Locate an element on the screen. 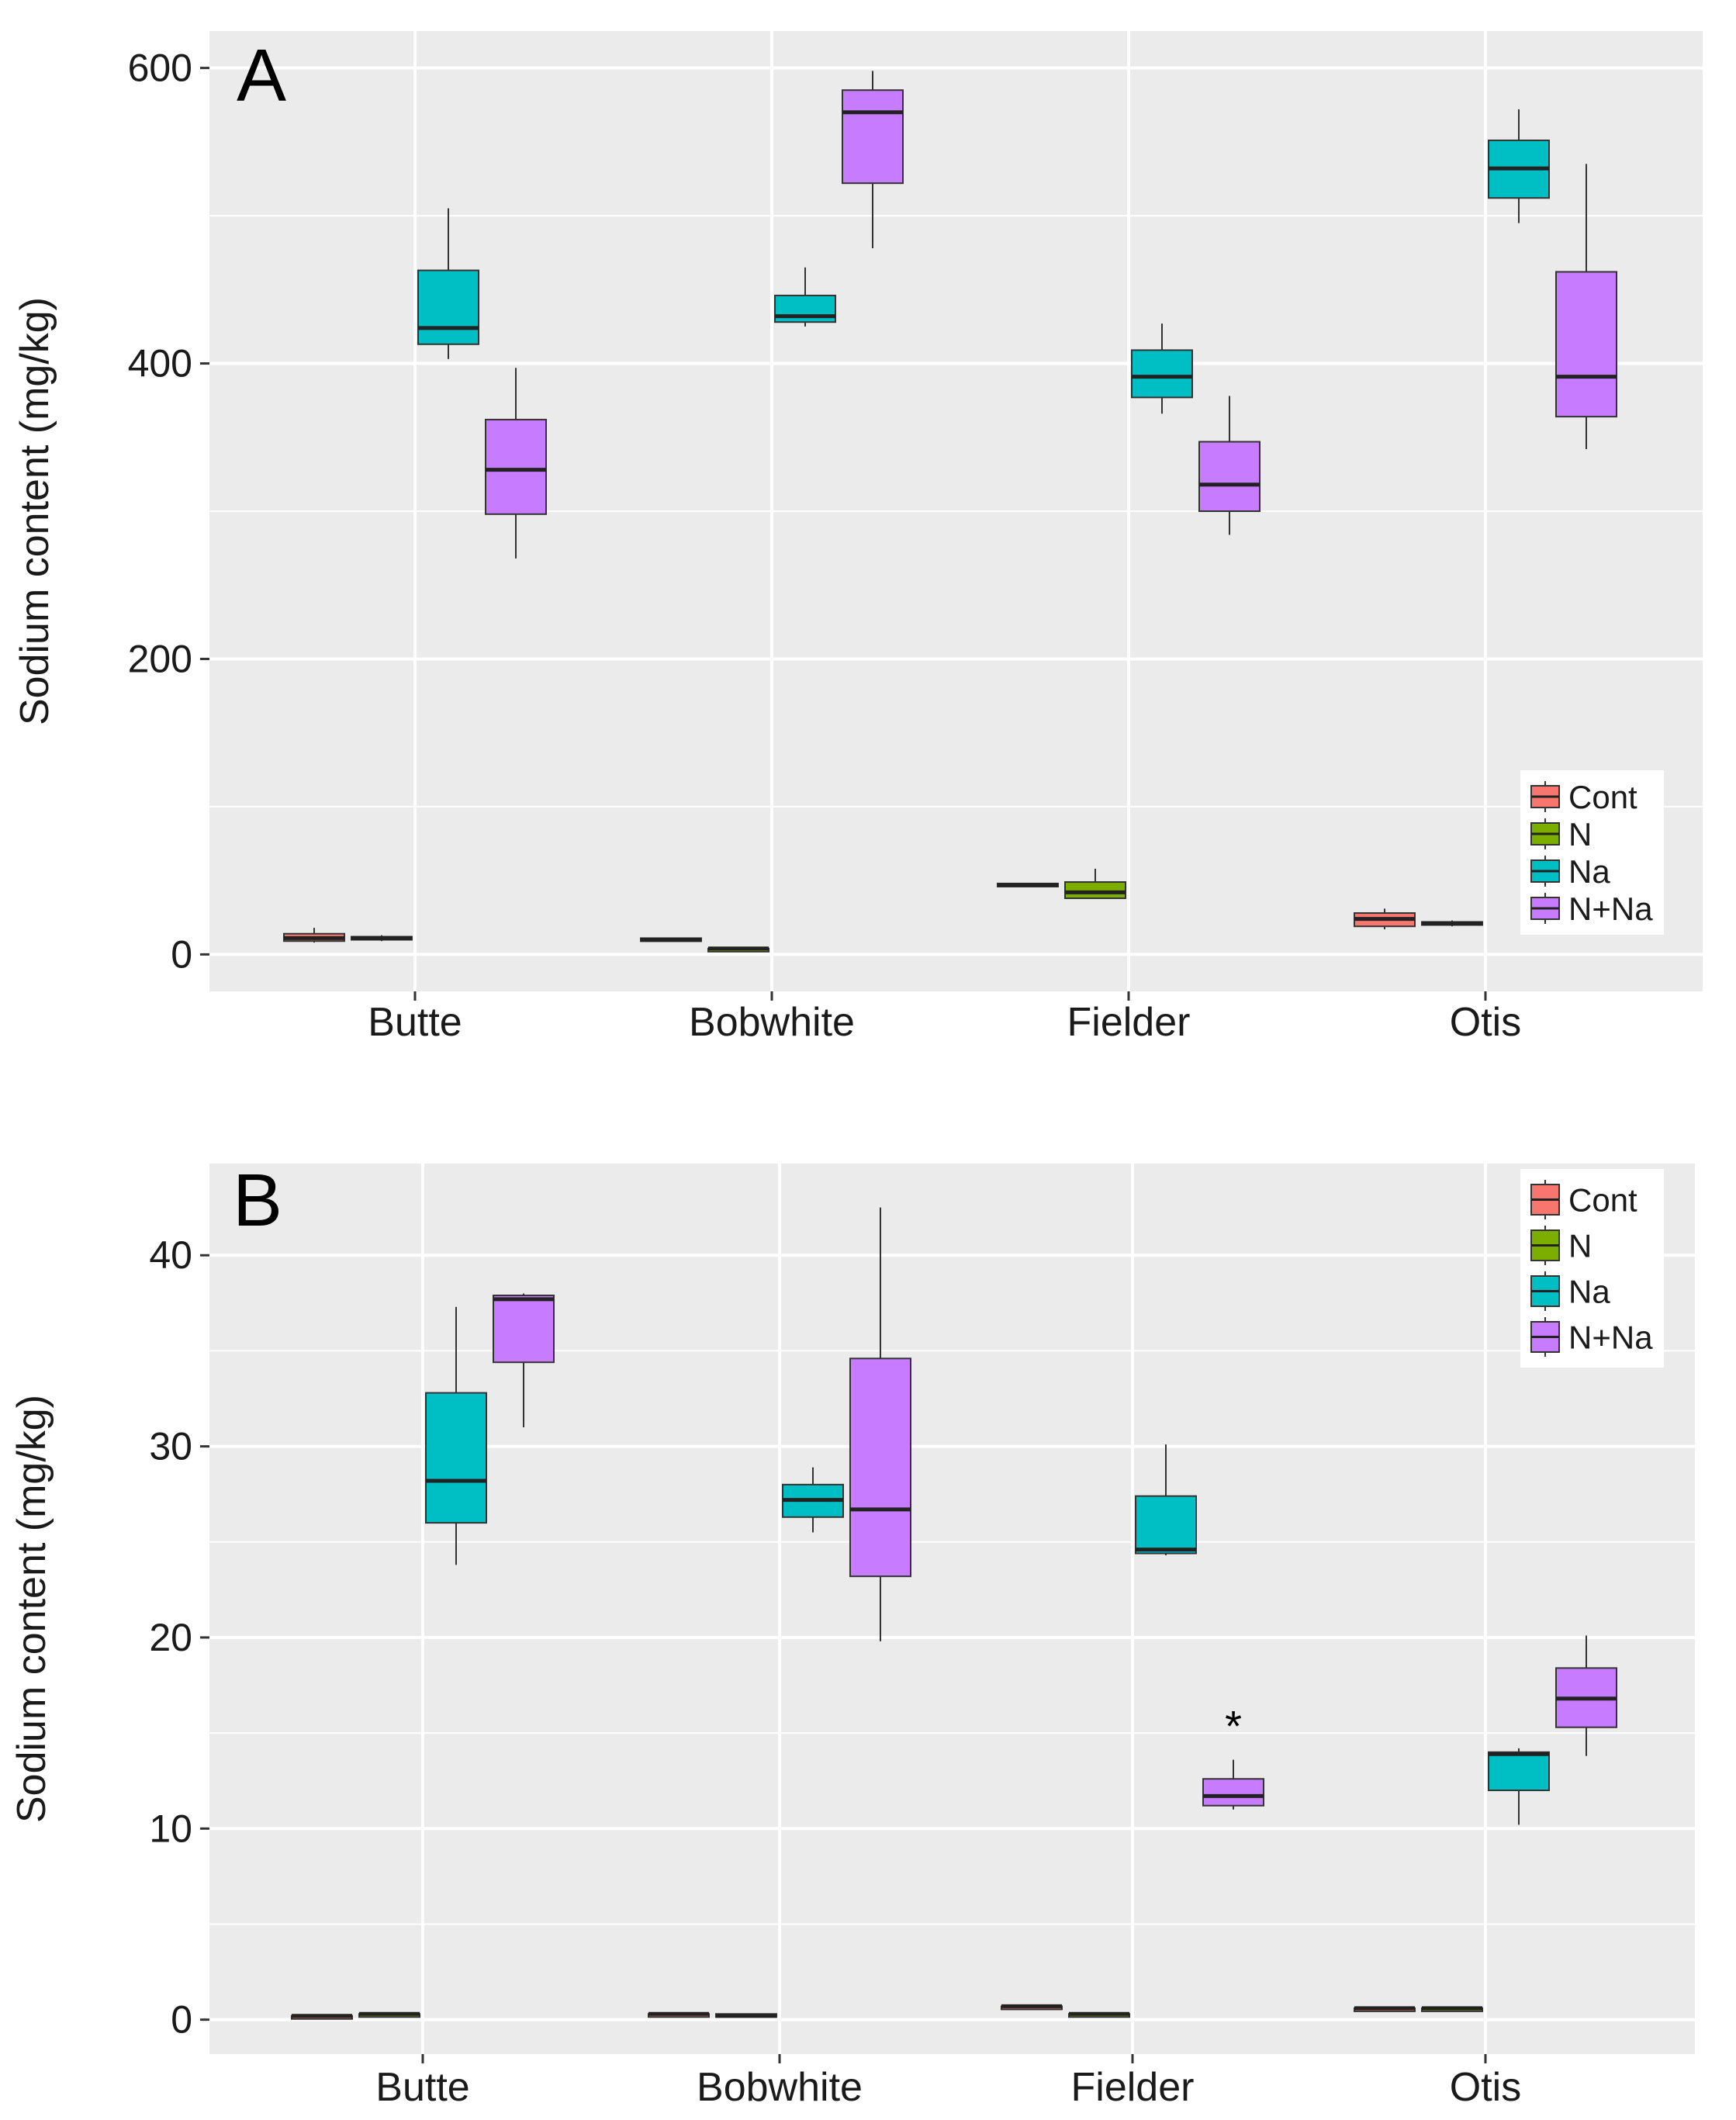  panel-label: B is located at coordinates (257, 1200).